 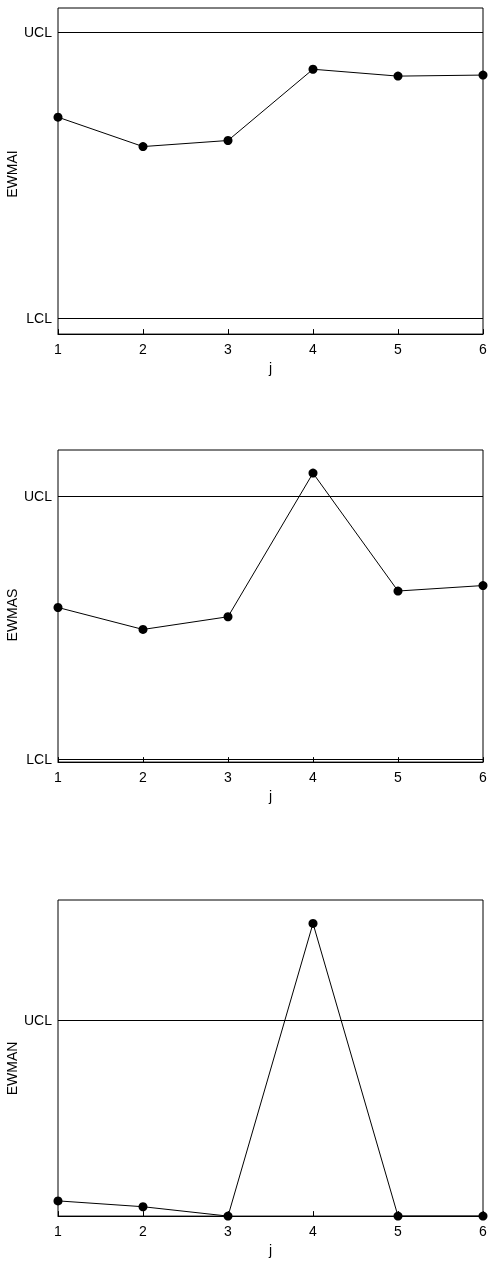 I want to click on y-axis-title: EWMAS, so click(x=12, y=615).